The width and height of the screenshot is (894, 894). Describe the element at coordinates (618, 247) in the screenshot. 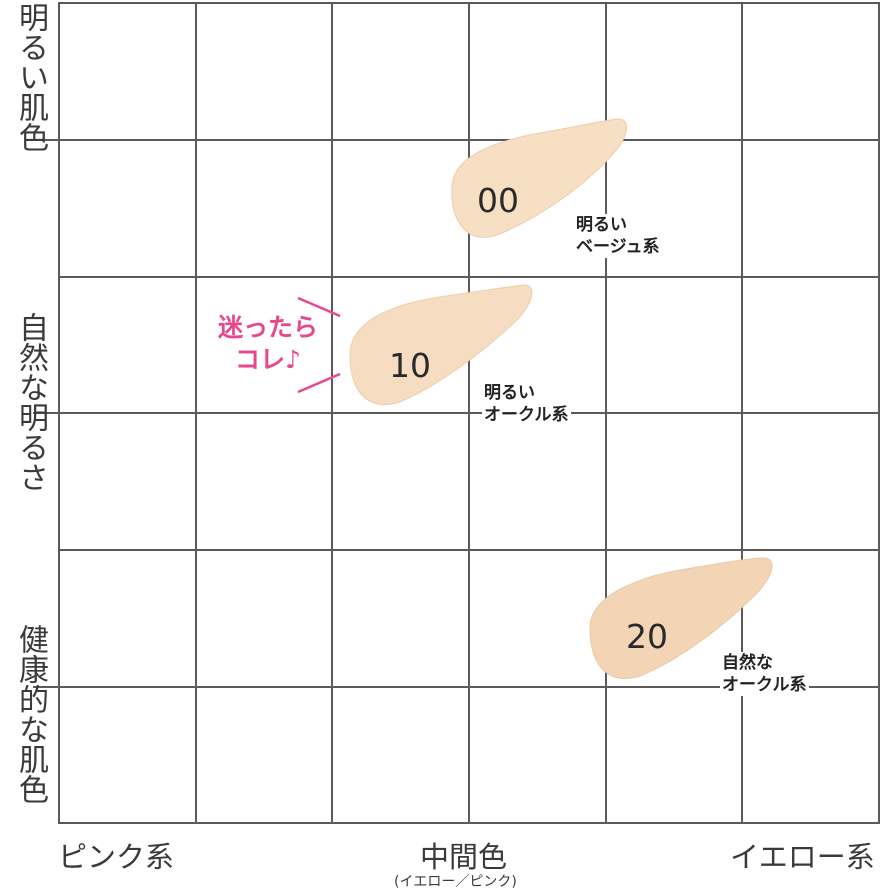

I see `swatch-00-description-line2: ベージュ系` at that location.